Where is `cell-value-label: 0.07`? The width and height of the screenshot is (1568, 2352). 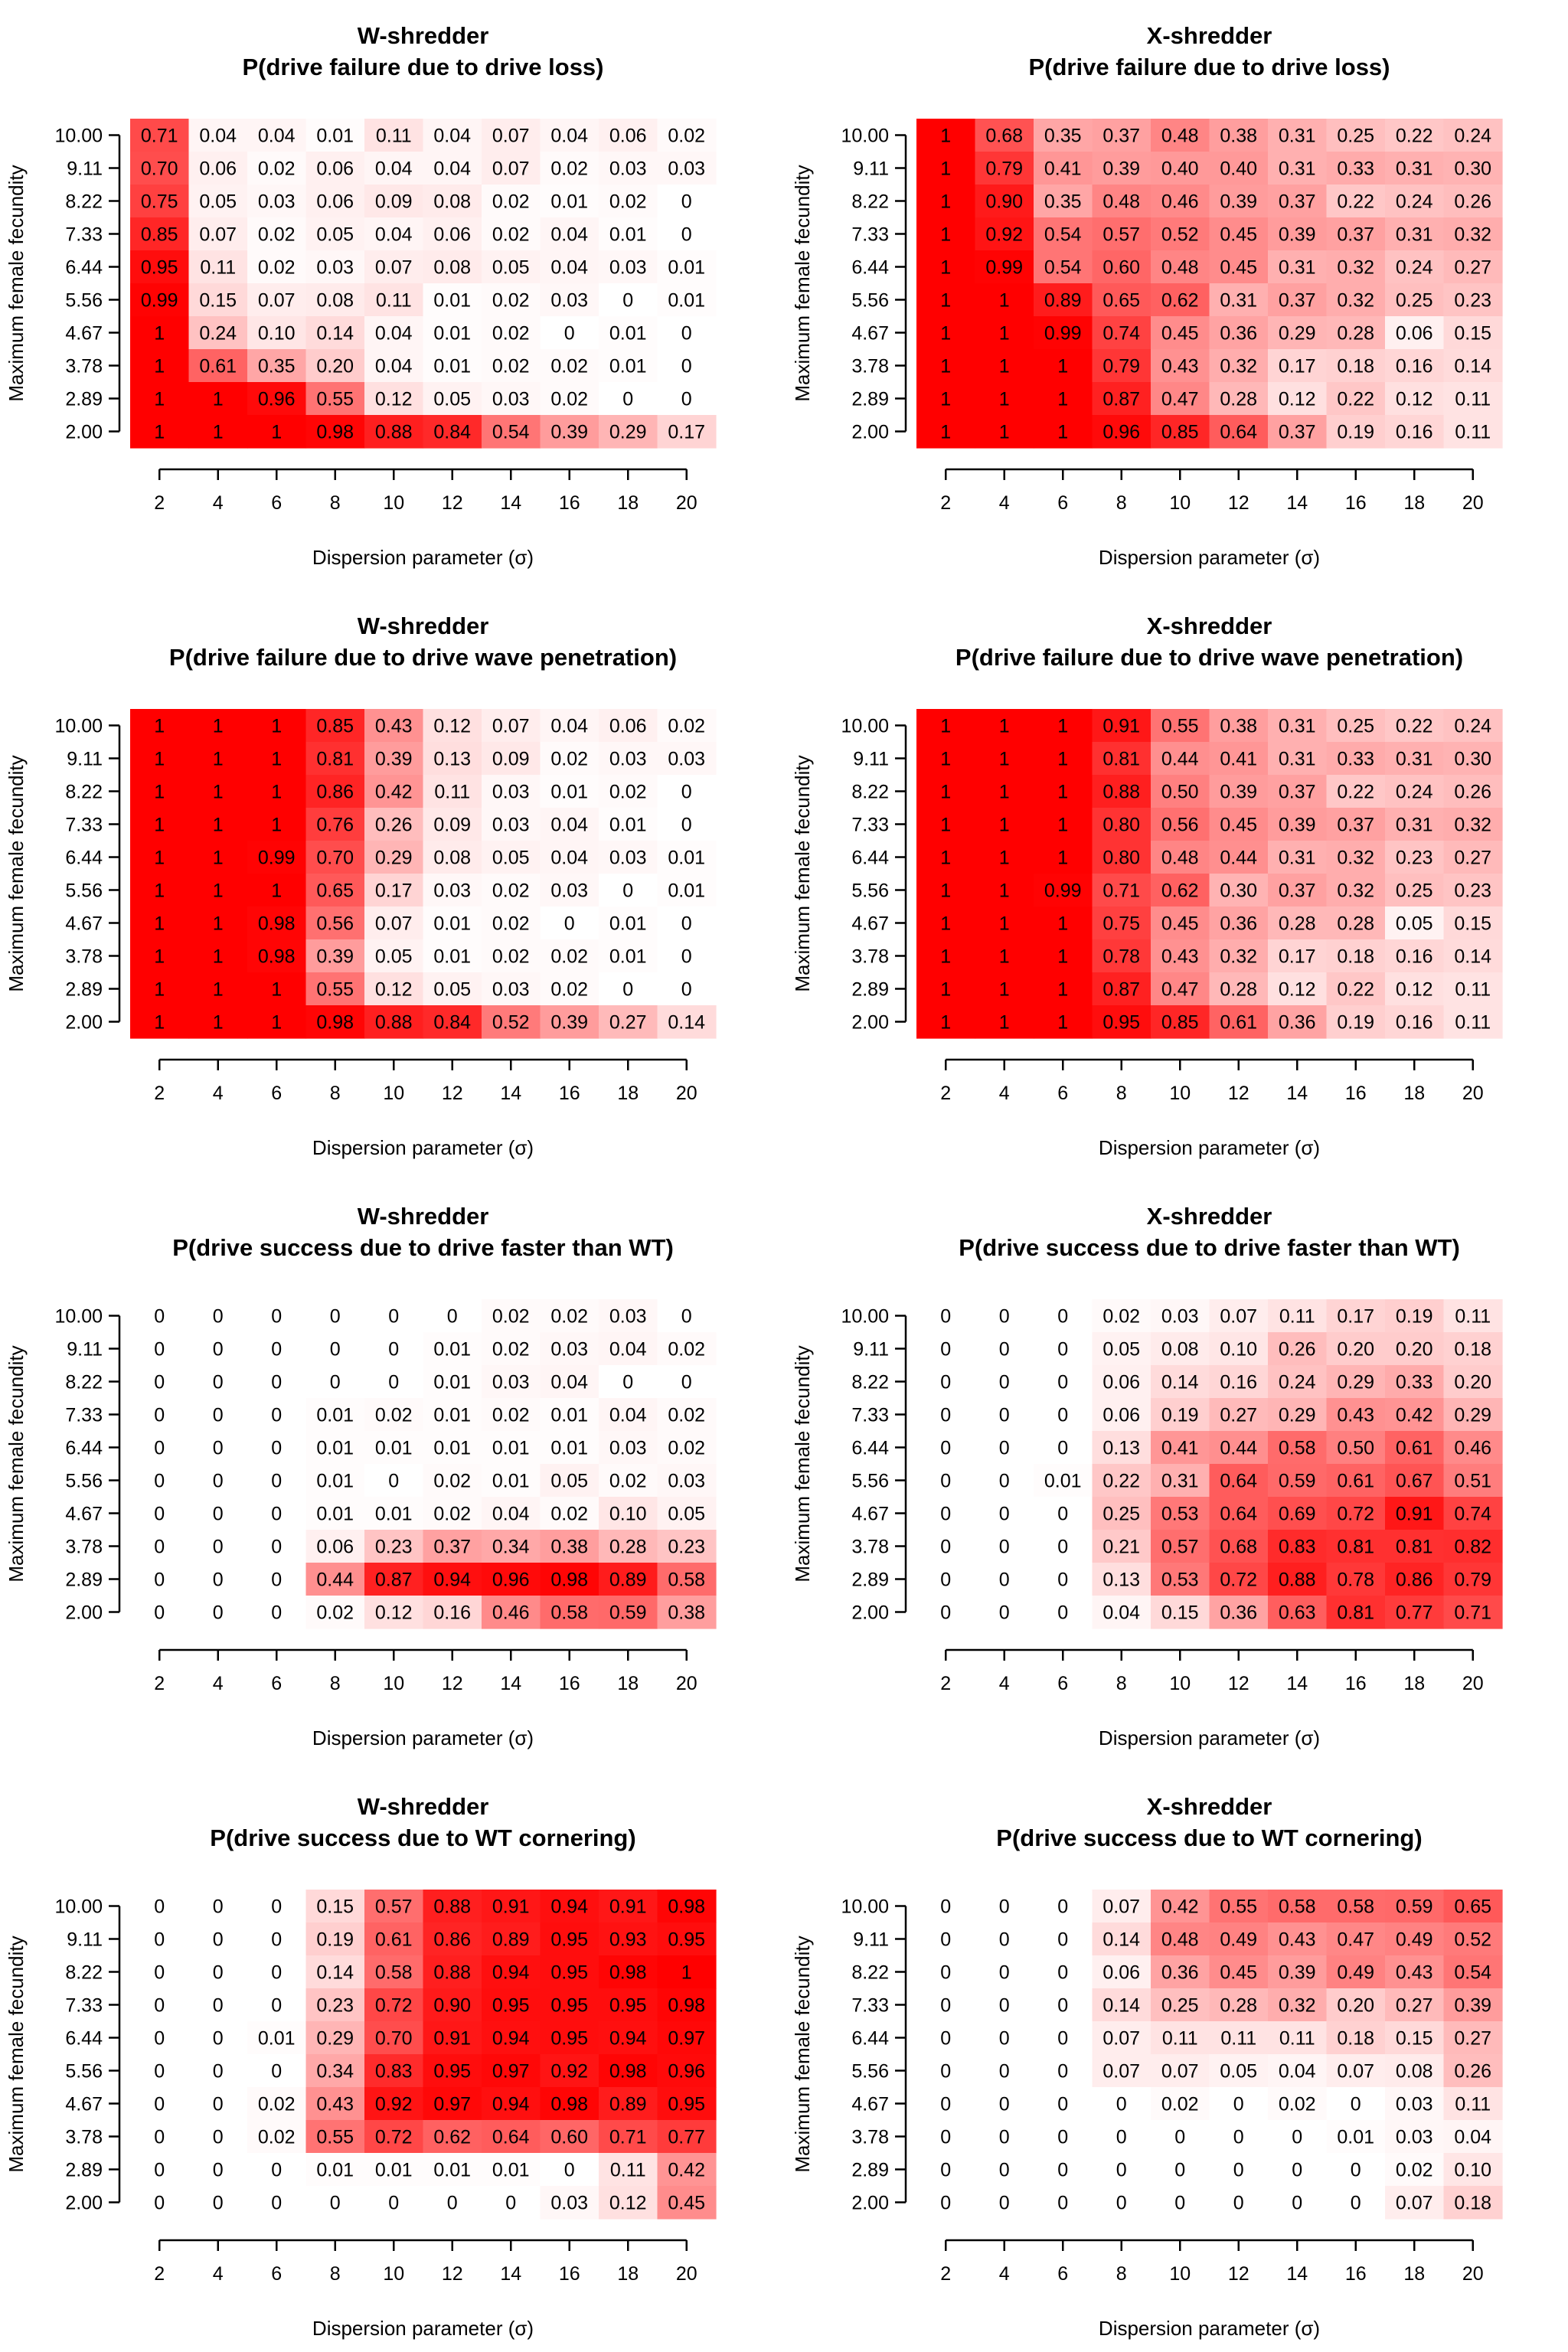
cell-value-label: 0.07 is located at coordinates (394, 924).